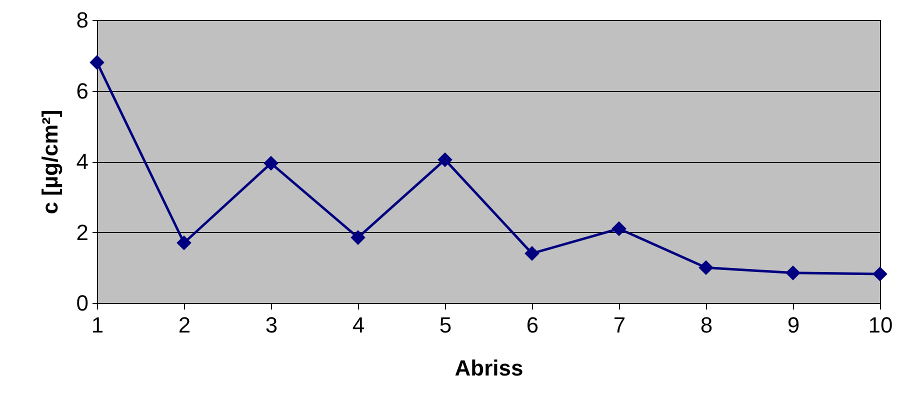 The width and height of the screenshot is (899, 412). Describe the element at coordinates (445, 325) in the screenshot. I see `x-tick-label: 5` at that location.